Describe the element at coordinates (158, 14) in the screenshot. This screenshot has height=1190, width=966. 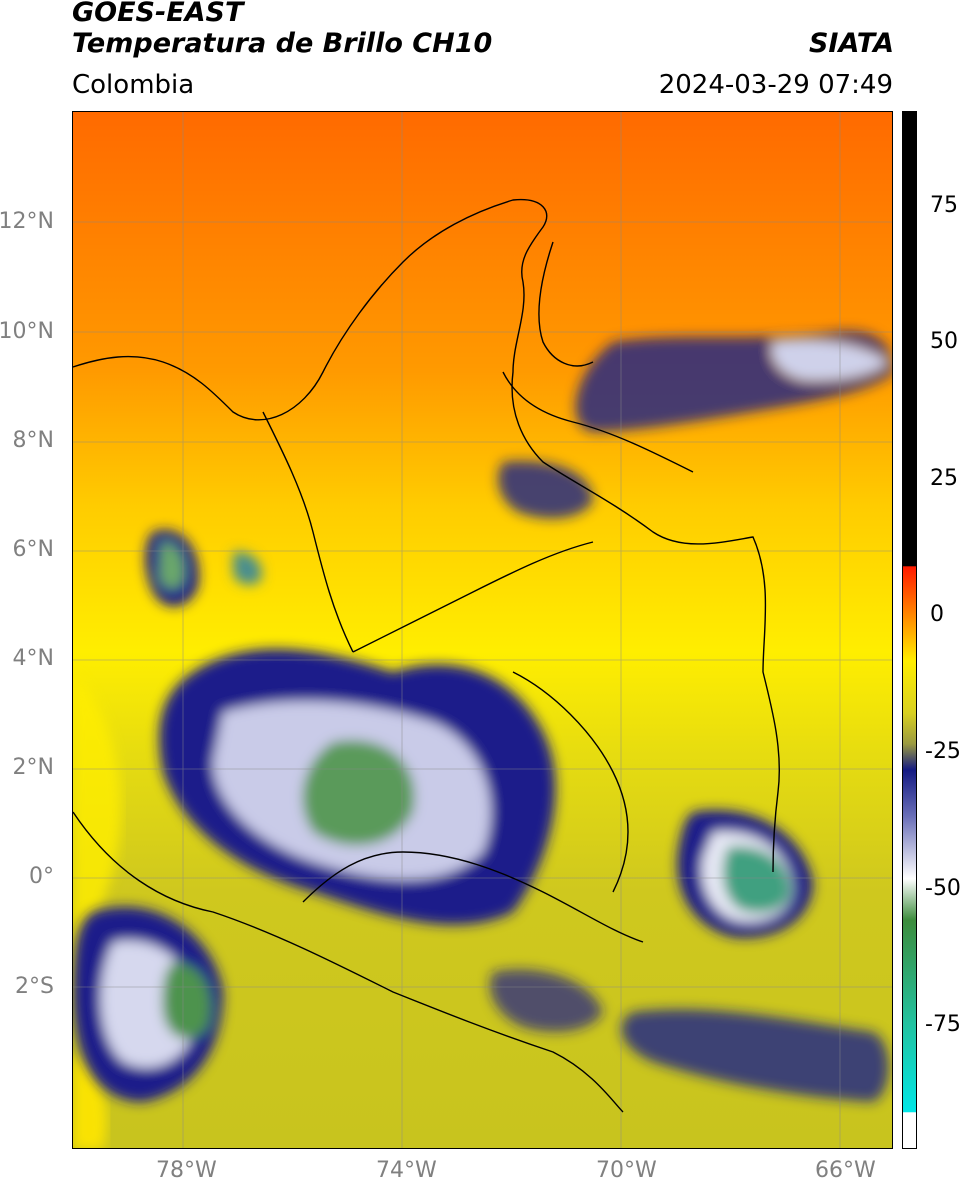
I see `satellite-title: GOES-EAST` at that location.